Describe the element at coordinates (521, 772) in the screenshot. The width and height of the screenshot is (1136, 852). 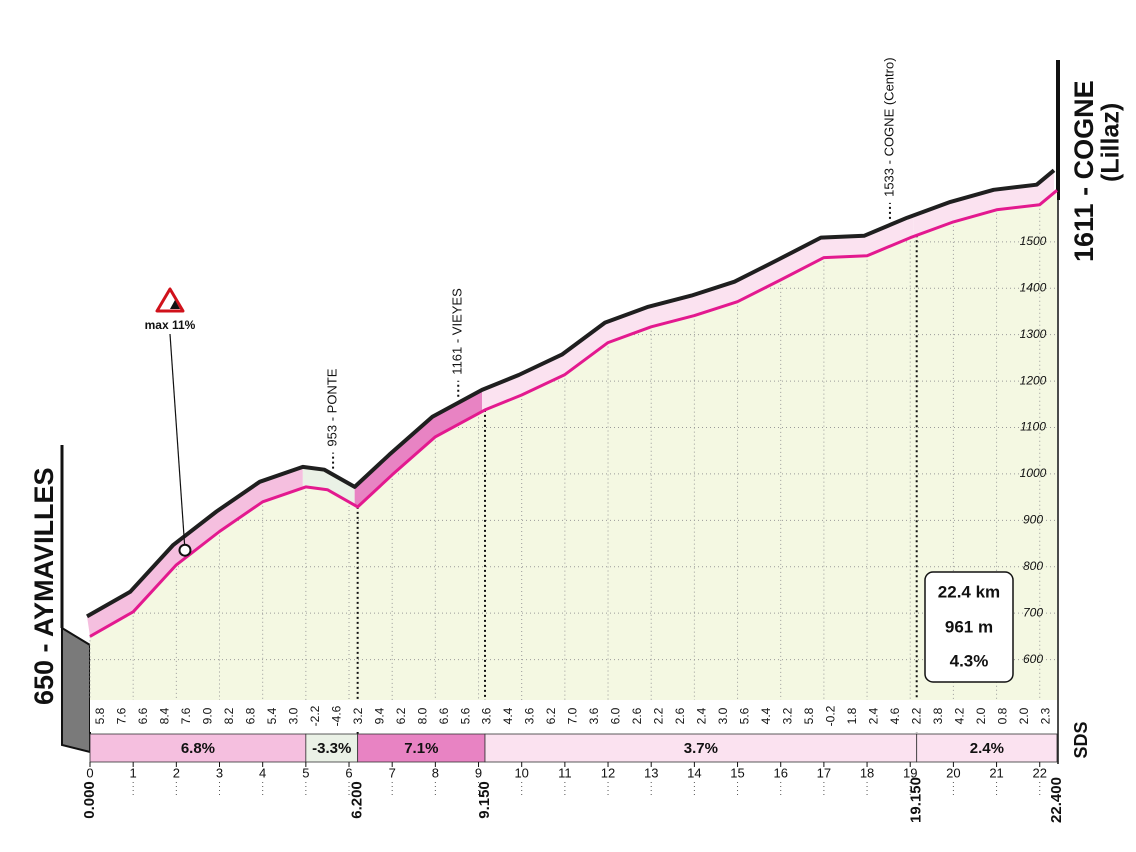
I see `x-tick-label: 10` at that location.